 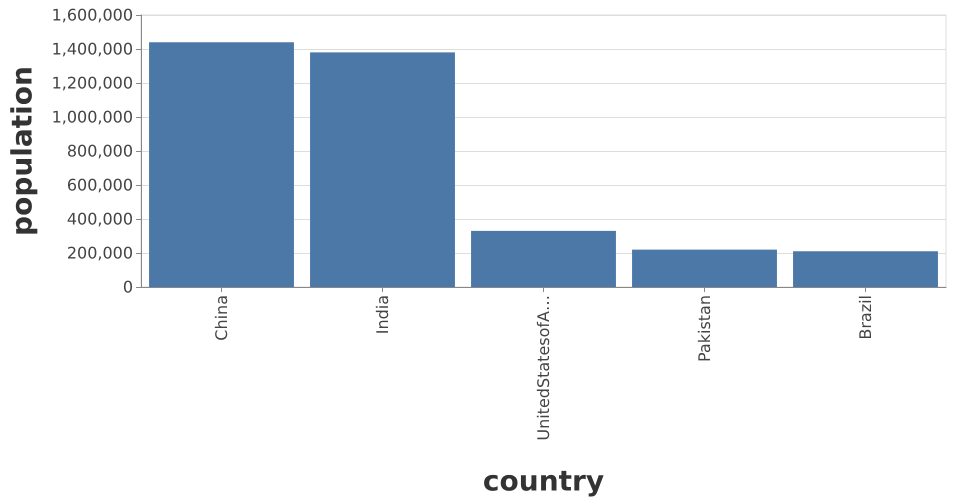 I want to click on y-tick-label: 1,400,000, so click(x=92, y=49).